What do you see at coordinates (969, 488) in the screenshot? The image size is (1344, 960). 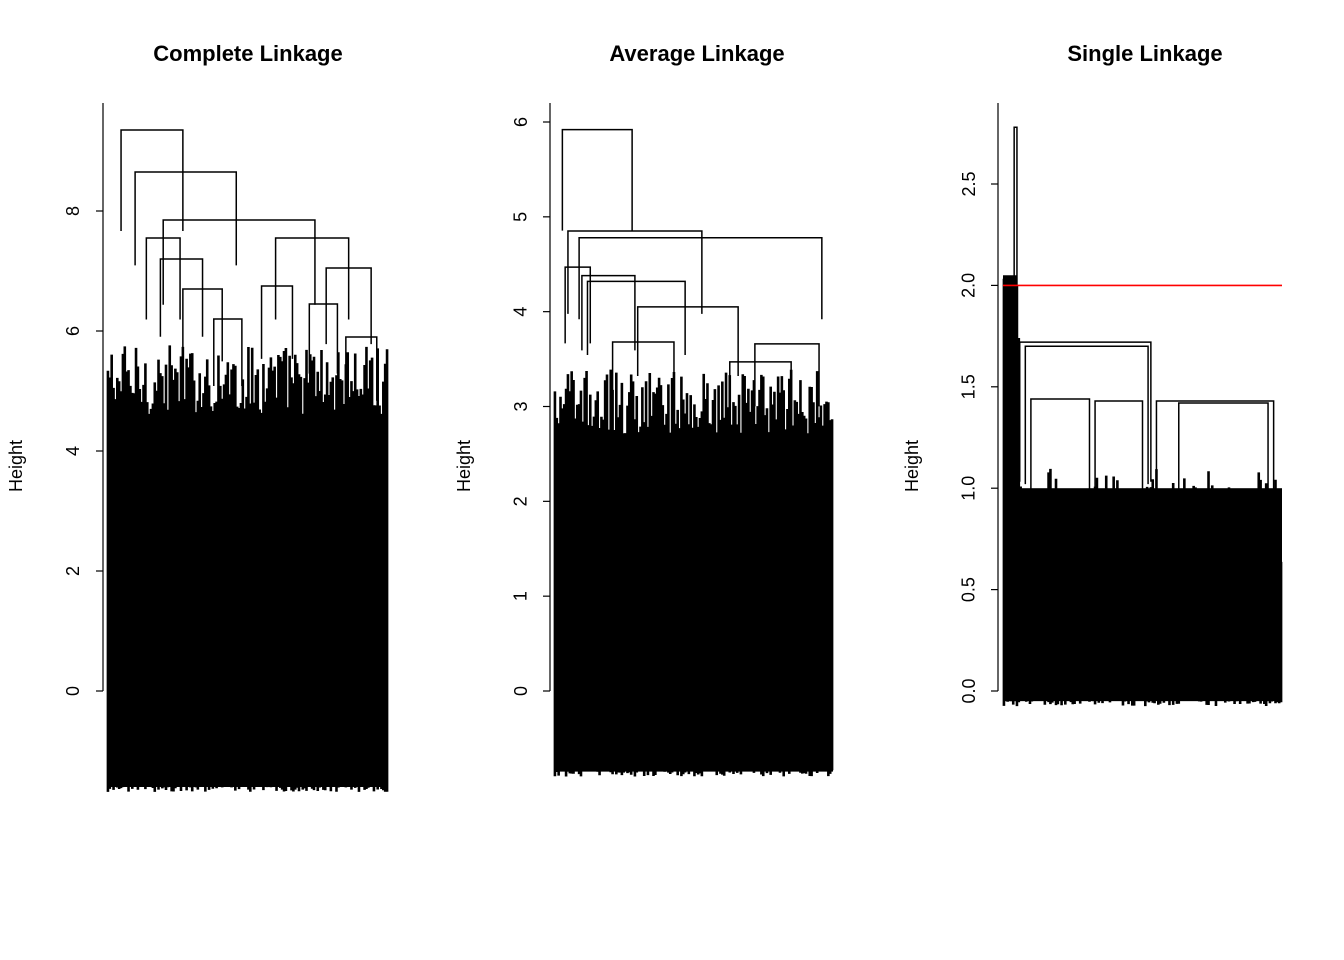 I see `y-tick-label: 1.0` at bounding box center [969, 488].